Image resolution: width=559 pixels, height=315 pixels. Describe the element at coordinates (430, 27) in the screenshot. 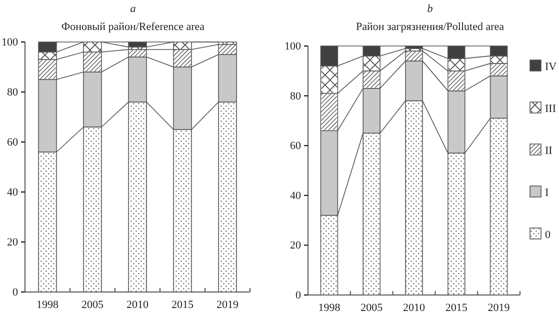

I see `chart-subtitle: Район загрязнения/Polluted area` at that location.